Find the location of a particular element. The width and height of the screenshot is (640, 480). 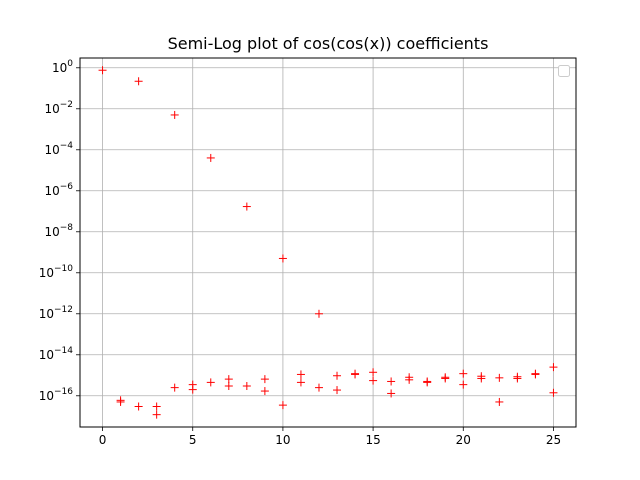

x-tick-label: 20 is located at coordinates (463, 440).